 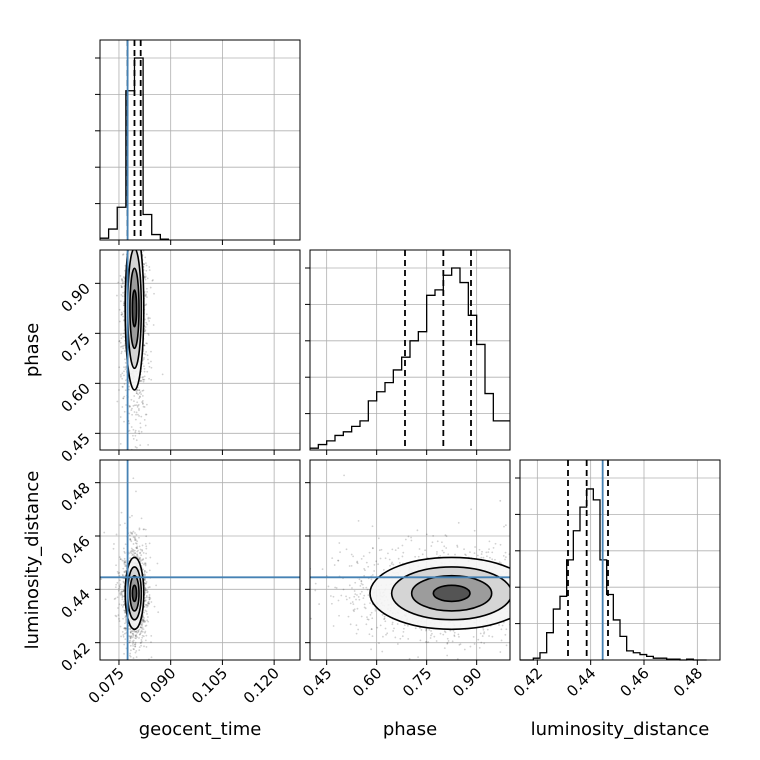 What do you see at coordinates (367, 682) in the screenshot?
I see `x-tick-label: 0.60` at bounding box center [367, 682].